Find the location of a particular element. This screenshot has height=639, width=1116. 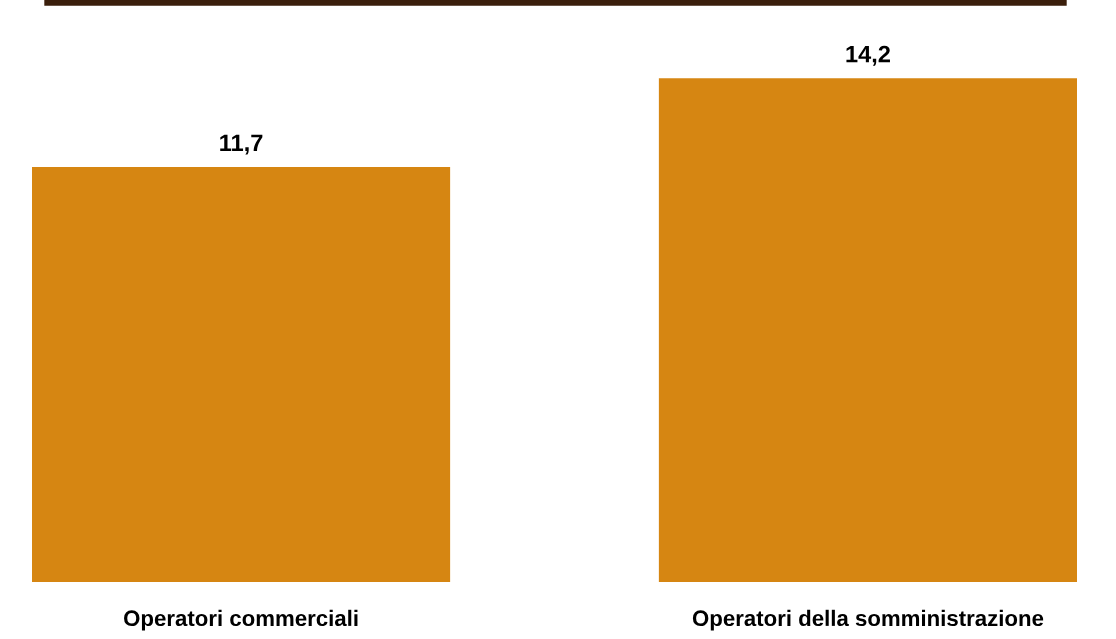

x-tick-label: Operatori della somministrazione is located at coordinates (868, 620).